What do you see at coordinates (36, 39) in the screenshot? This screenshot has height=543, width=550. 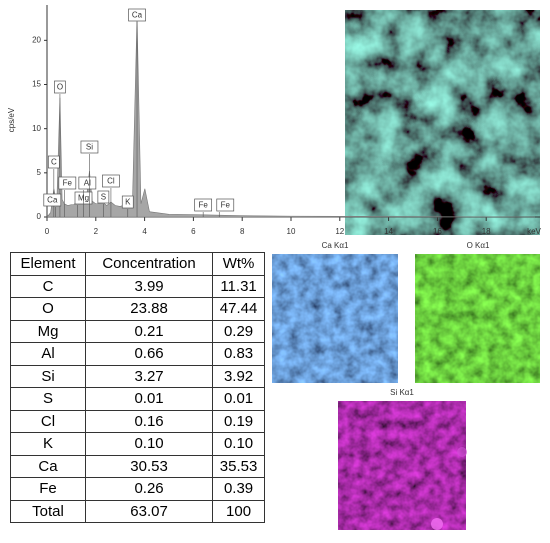 I see `y-tick-label: 20` at bounding box center [36, 39].